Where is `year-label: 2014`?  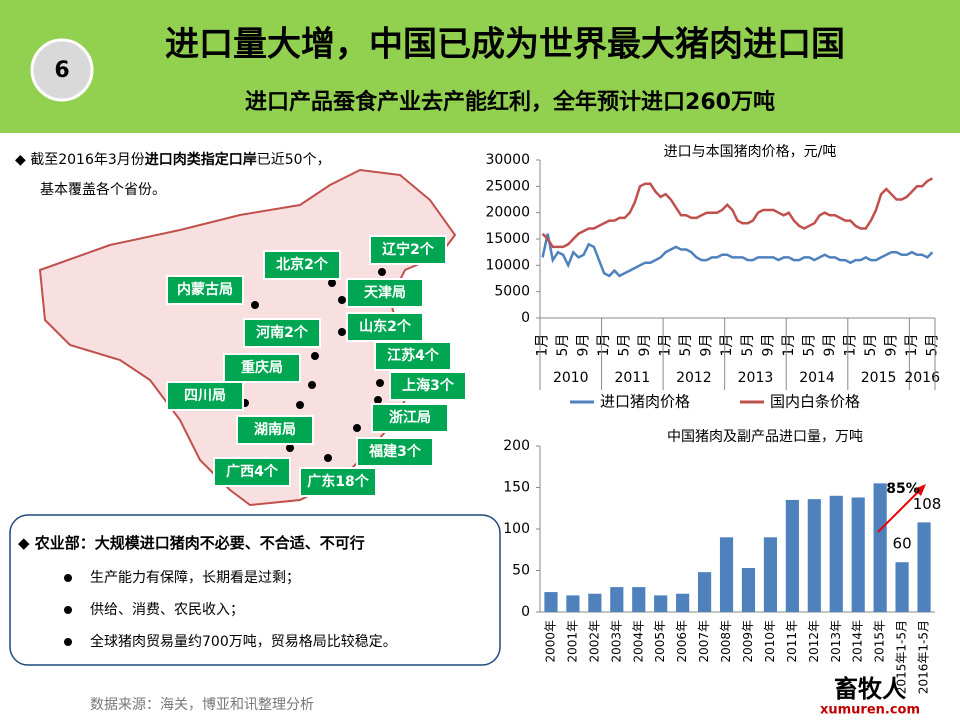
year-label: 2014 is located at coordinates (817, 378).